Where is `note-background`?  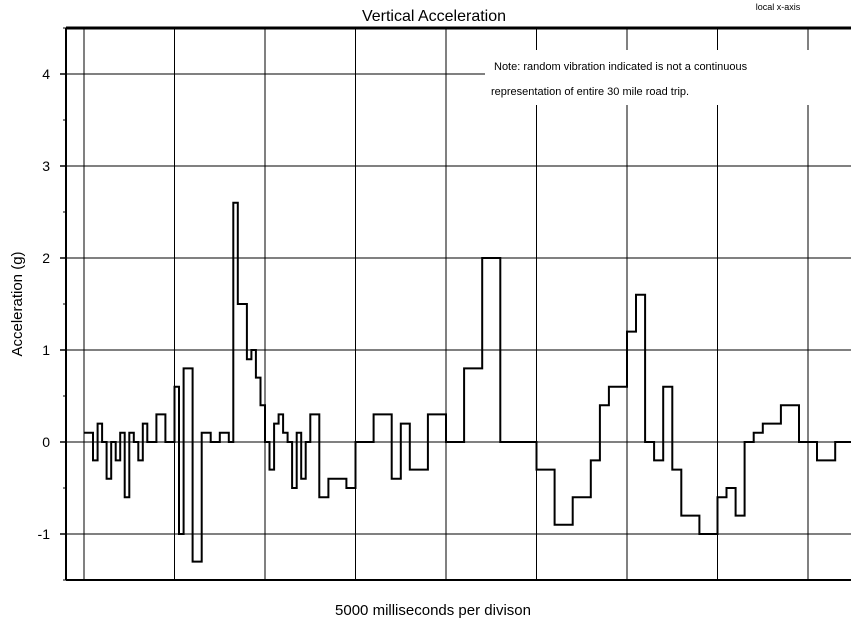
note-background is located at coordinates (668, 77).